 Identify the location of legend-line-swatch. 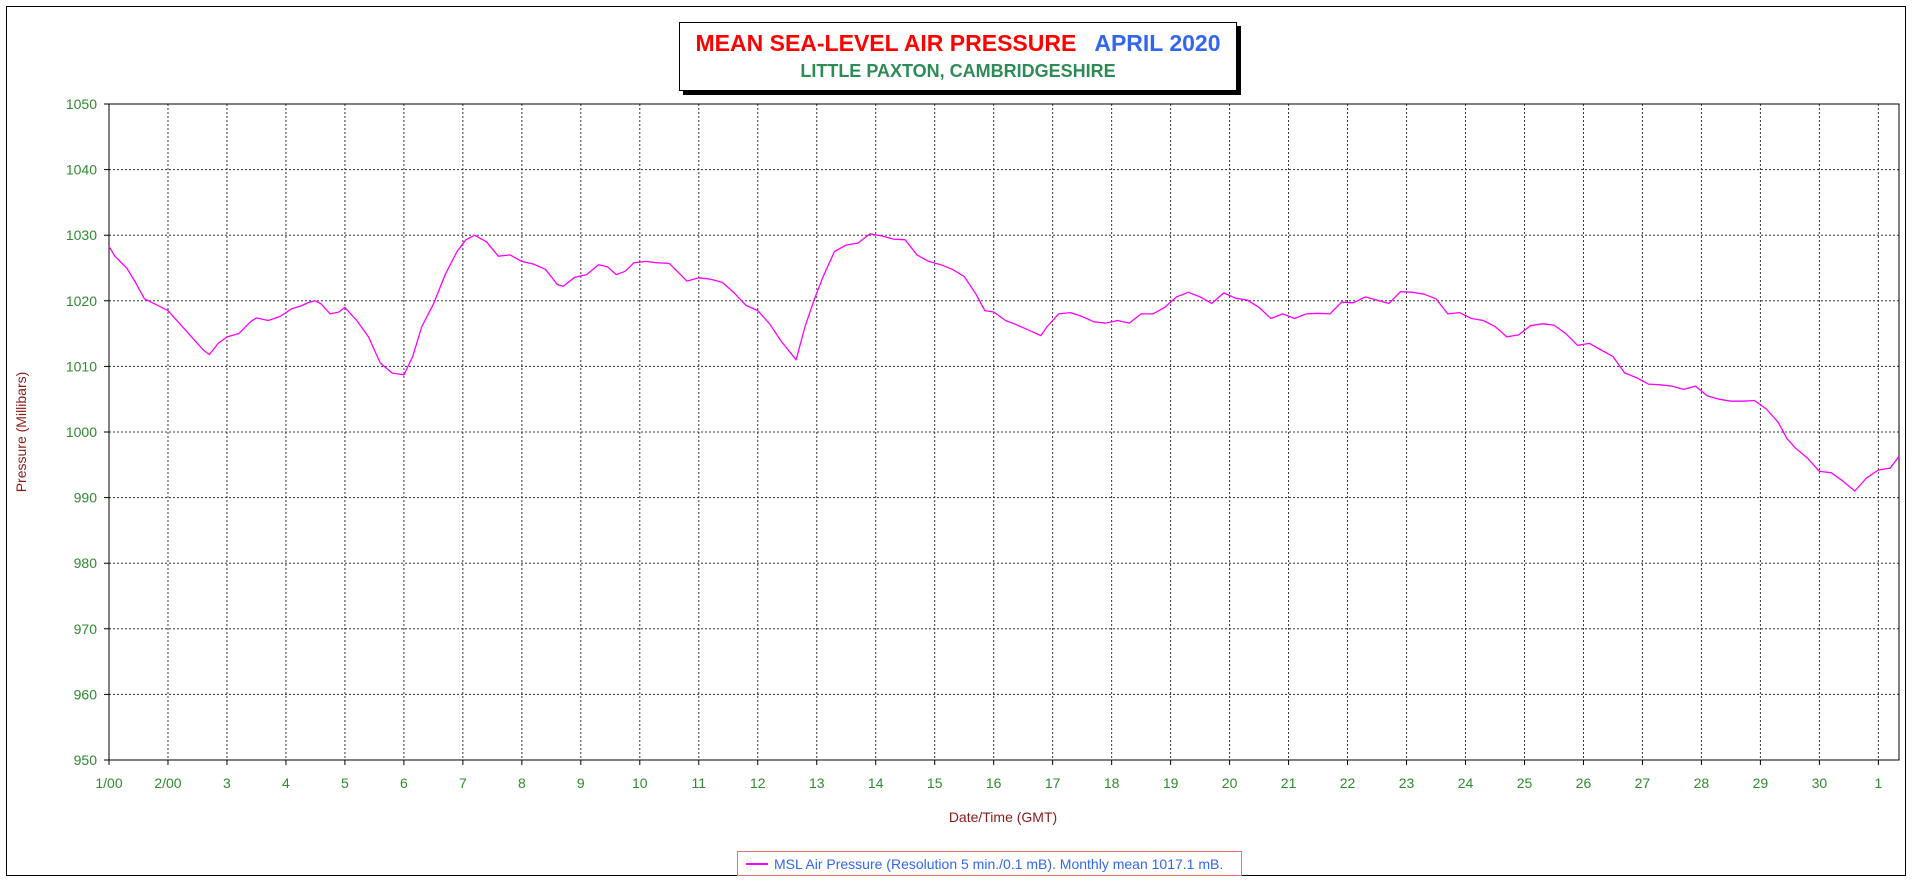
(757, 863).